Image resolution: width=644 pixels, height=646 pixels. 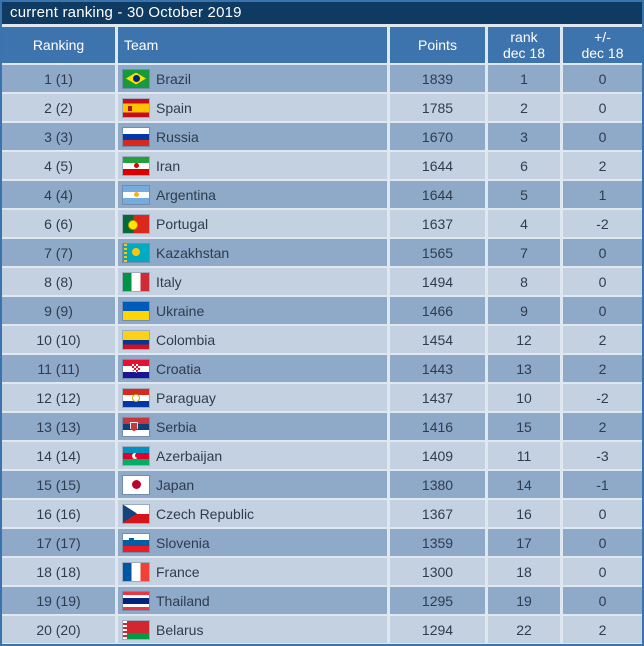 I want to click on ranking-cell: 14 (14), so click(x=60, y=455).